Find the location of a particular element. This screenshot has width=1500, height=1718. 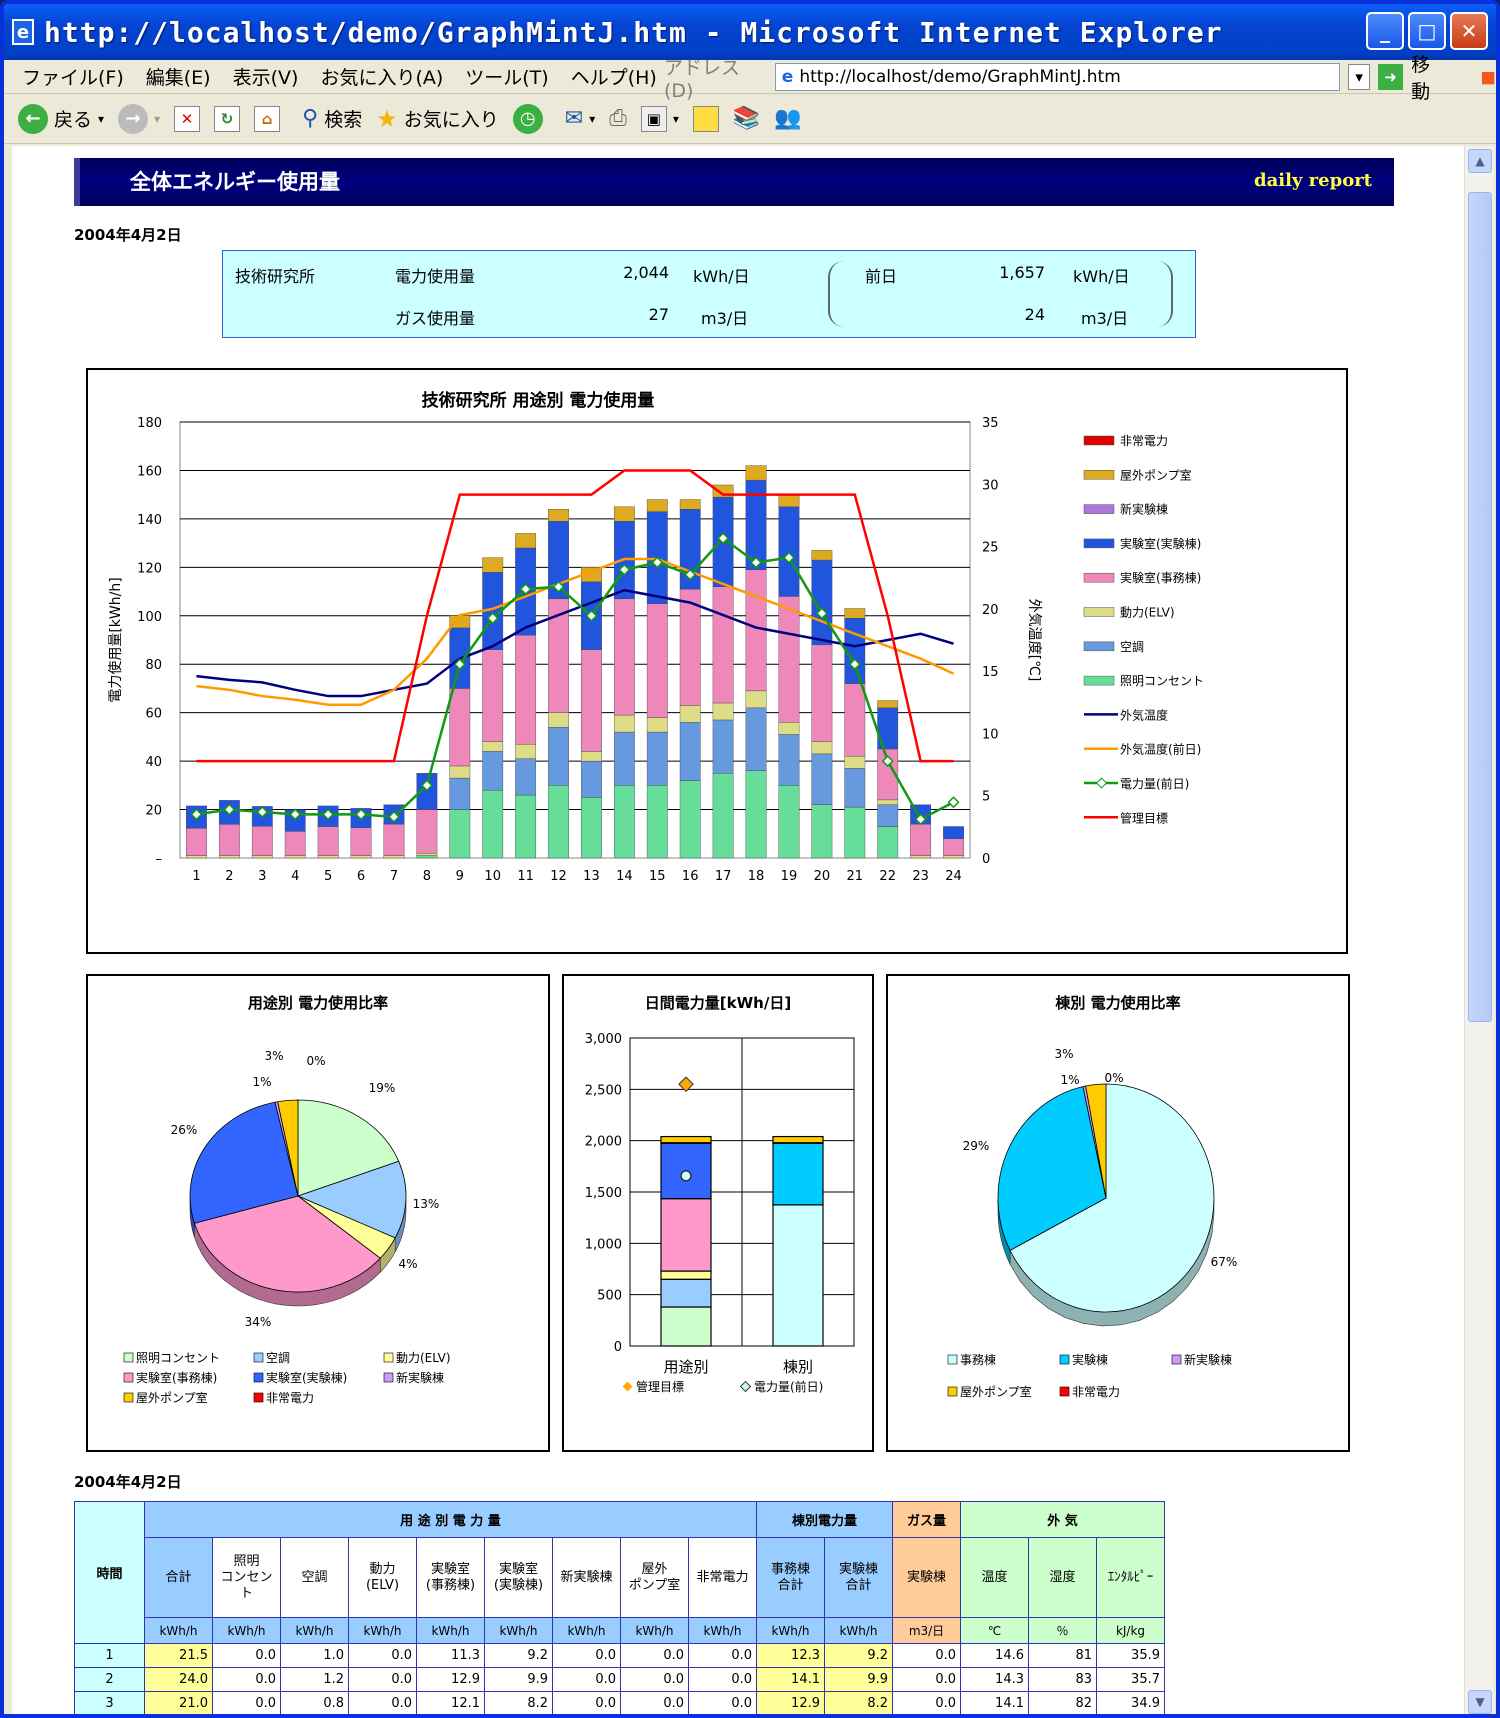

pie-label: 3% is located at coordinates (273, 1056).